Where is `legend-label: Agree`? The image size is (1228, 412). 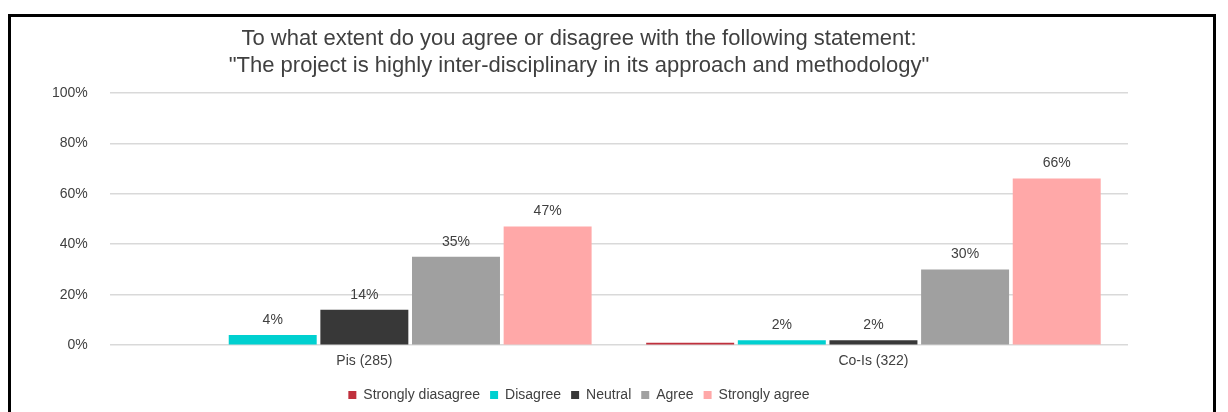
legend-label: Agree is located at coordinates (675, 393).